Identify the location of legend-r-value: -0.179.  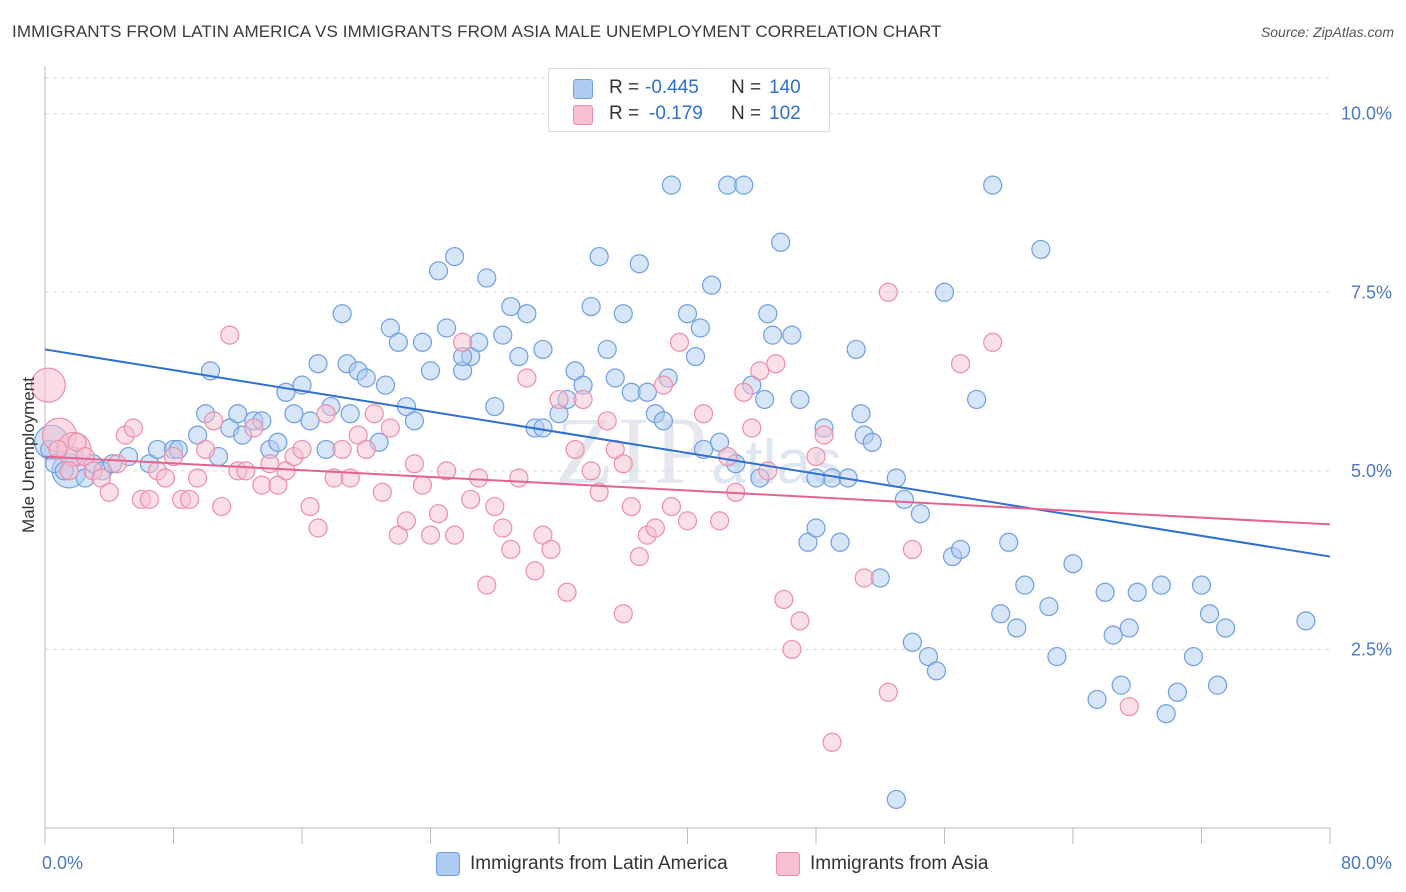
(676, 113).